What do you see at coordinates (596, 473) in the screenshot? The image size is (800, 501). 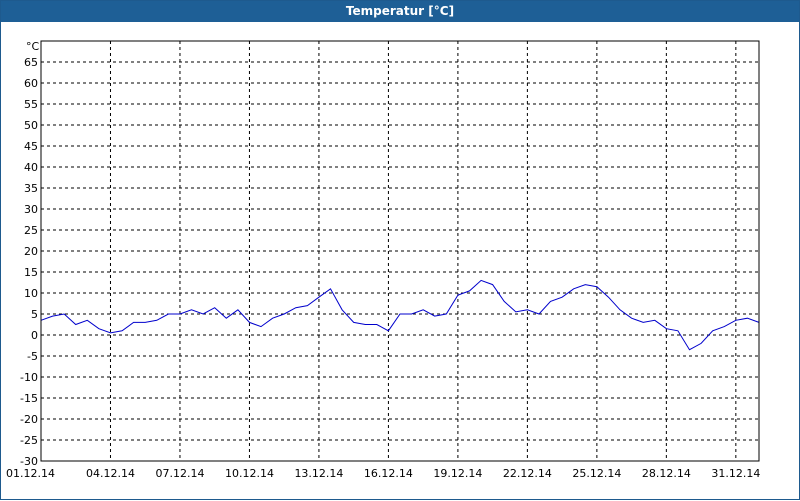 I see `x-tick-label: 25.12.14` at bounding box center [596, 473].